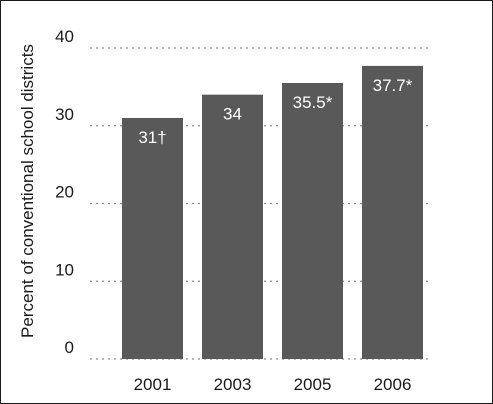 The width and height of the screenshot is (493, 404). Describe the element at coordinates (152, 238) in the screenshot. I see `bar-2001` at that location.